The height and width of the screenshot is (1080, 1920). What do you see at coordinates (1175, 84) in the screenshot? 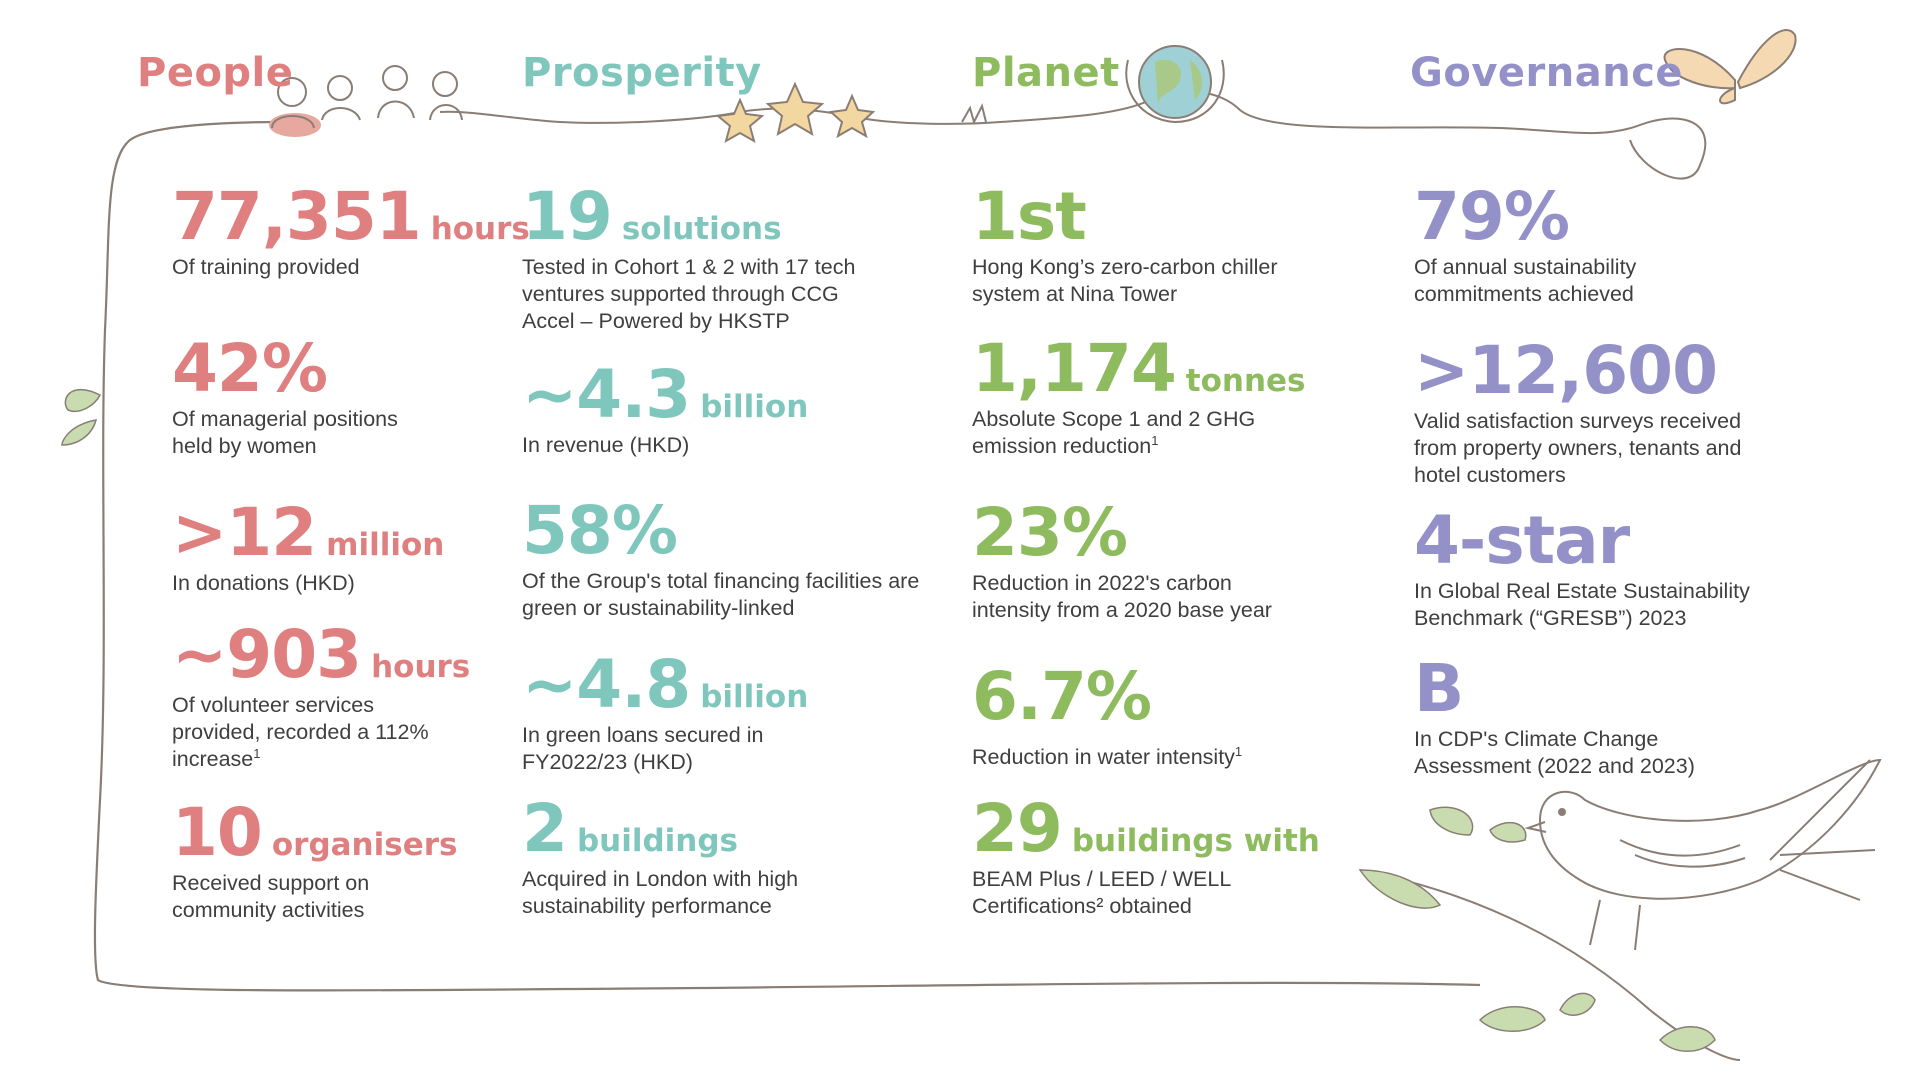
I see `globe-hands-icon` at bounding box center [1175, 84].